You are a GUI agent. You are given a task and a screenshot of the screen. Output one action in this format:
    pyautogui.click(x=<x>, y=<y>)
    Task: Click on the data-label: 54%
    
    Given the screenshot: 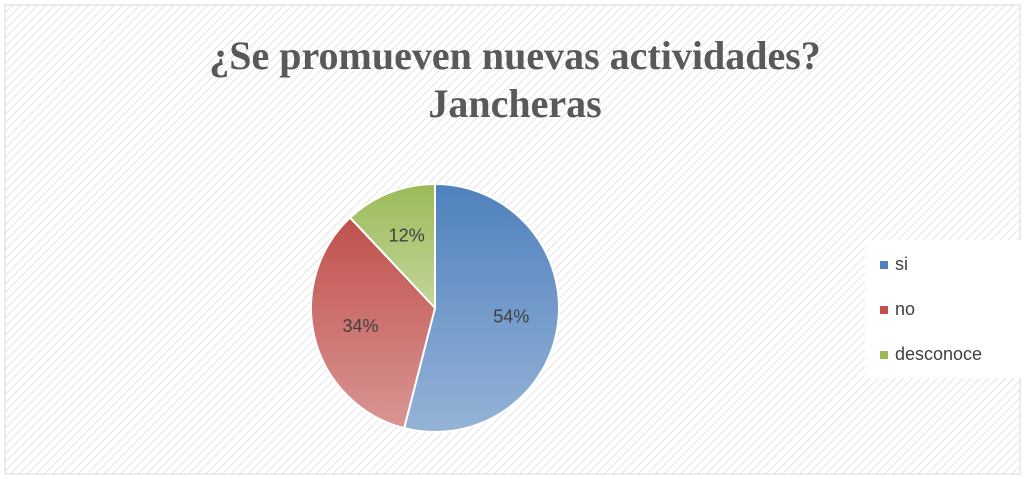 What is the action you would take?
    pyautogui.click(x=511, y=316)
    